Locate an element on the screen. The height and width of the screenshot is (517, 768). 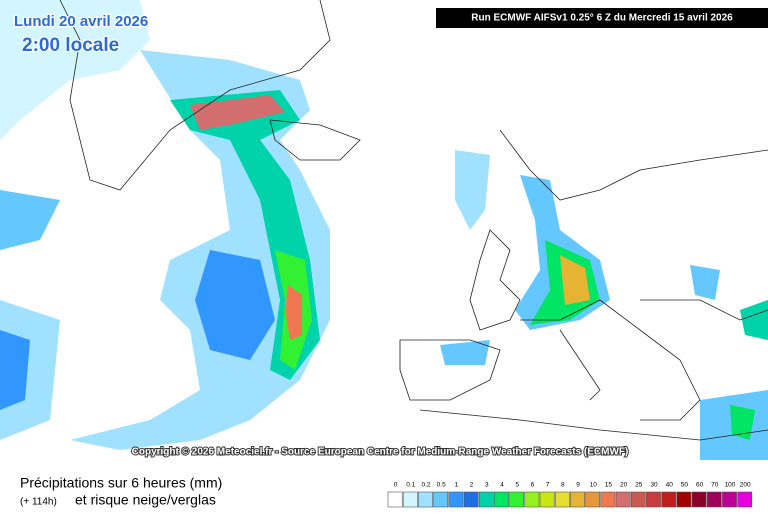
scale-label: 5 is located at coordinates (517, 485).